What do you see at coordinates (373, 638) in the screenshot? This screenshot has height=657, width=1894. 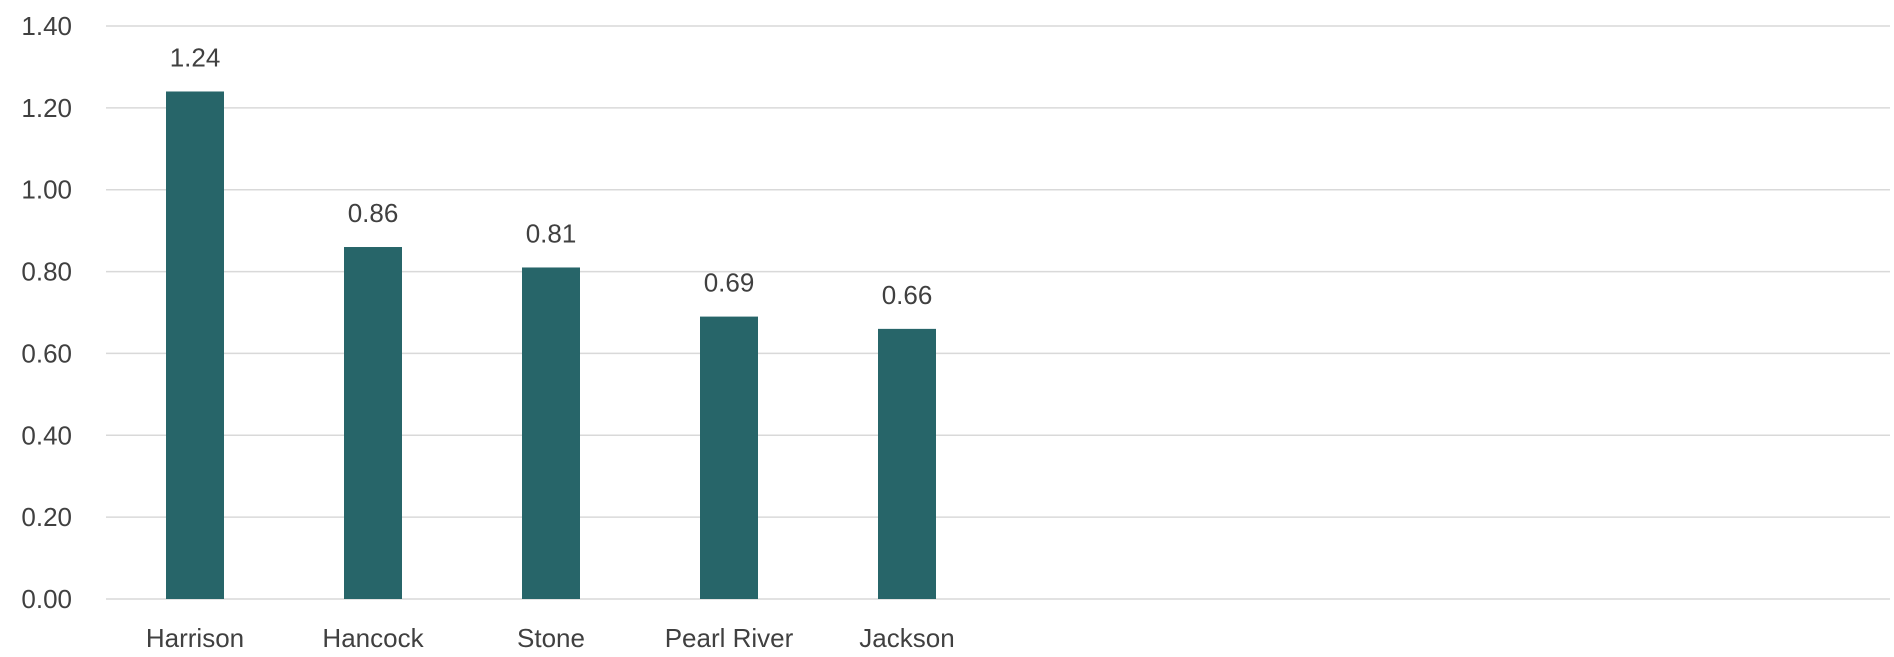 I see `x-tick-label: Hancock` at bounding box center [373, 638].